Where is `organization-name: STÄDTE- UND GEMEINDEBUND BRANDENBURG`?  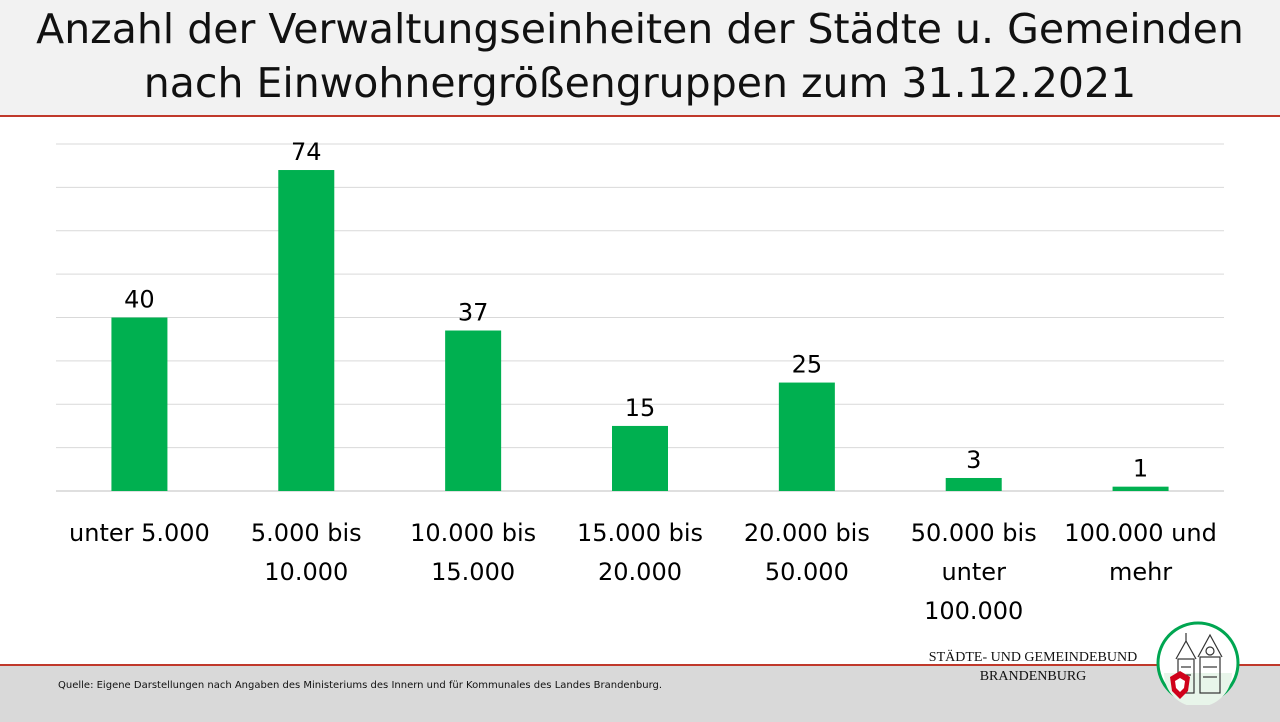 organization-name: STÄDTE- UND GEMEINDEBUND BRANDENBURG is located at coordinates (1033, 667).